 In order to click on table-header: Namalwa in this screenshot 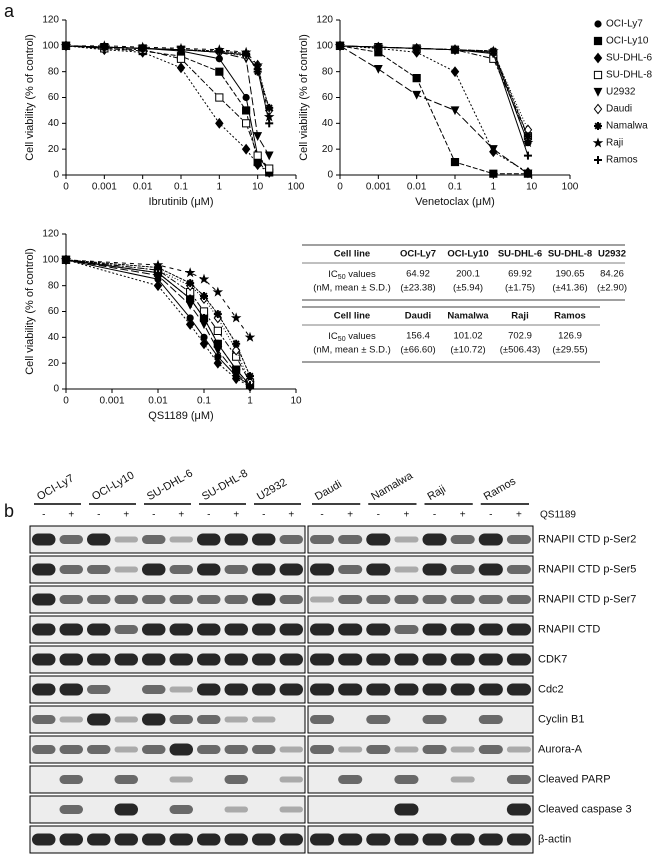, I will do `click(468, 316)`.